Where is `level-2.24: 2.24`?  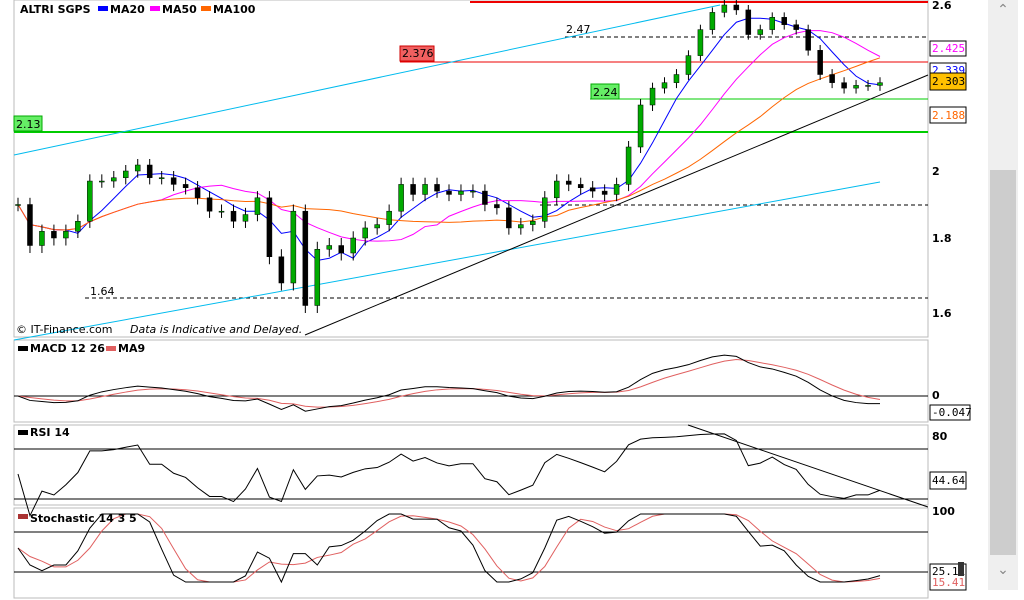 level-2.24: 2.24 is located at coordinates (605, 92).